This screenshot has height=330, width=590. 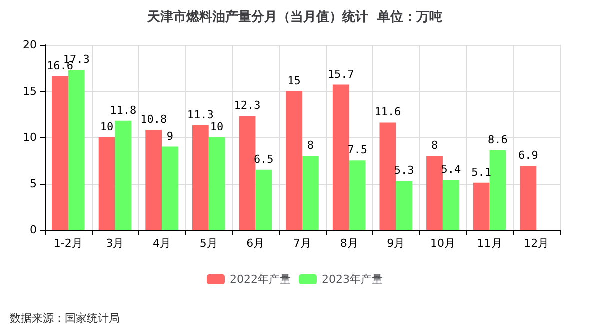 I want to click on data-label: 11.3, so click(x=200, y=115).